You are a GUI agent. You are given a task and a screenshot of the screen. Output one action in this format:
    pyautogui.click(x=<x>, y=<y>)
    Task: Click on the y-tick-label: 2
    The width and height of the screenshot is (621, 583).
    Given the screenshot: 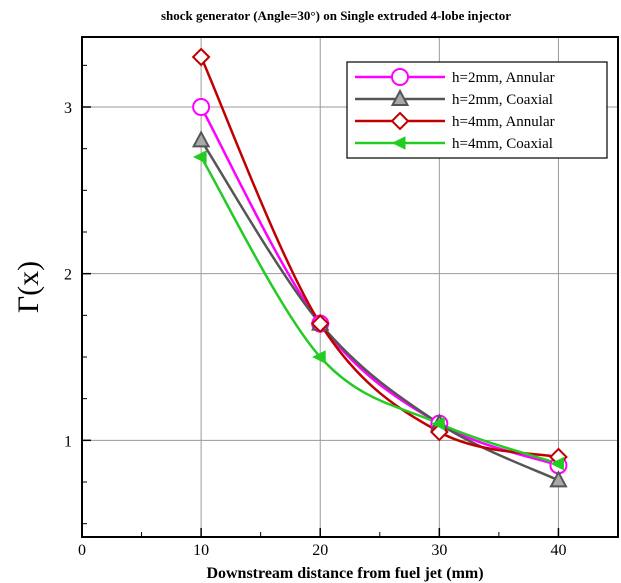 What is the action you would take?
    pyautogui.click(x=68, y=275)
    